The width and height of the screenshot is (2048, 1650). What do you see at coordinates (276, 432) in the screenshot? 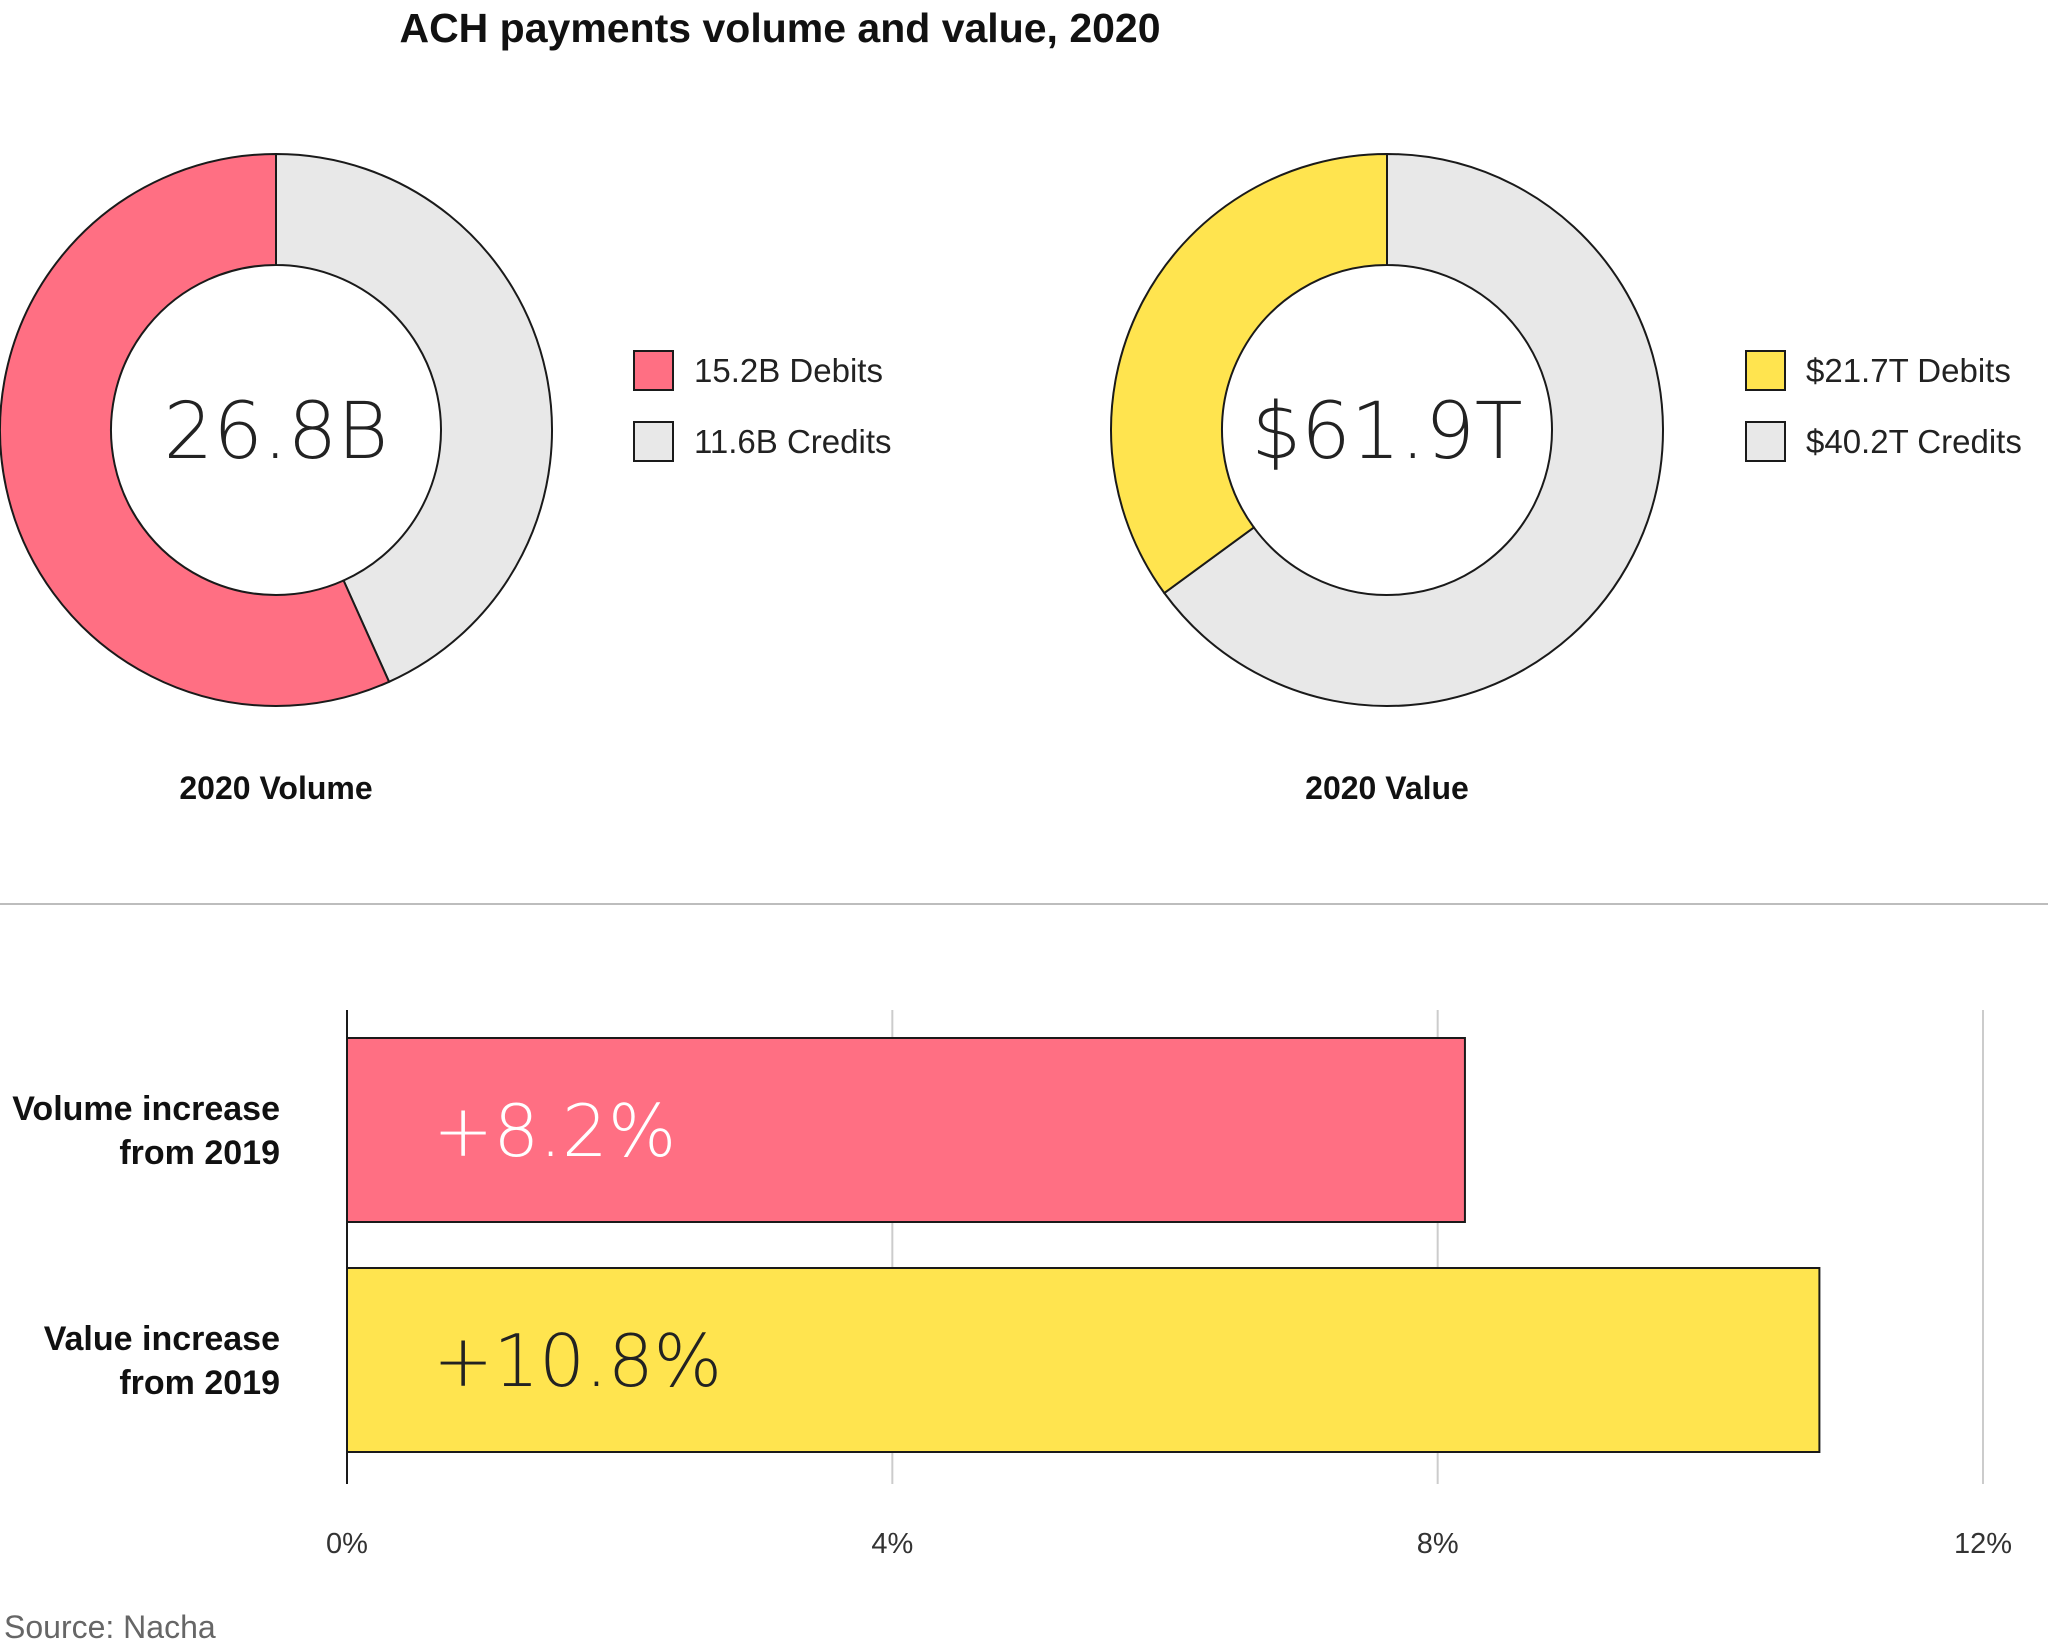
I see `donut-center-label: 26.8B` at bounding box center [276, 432].